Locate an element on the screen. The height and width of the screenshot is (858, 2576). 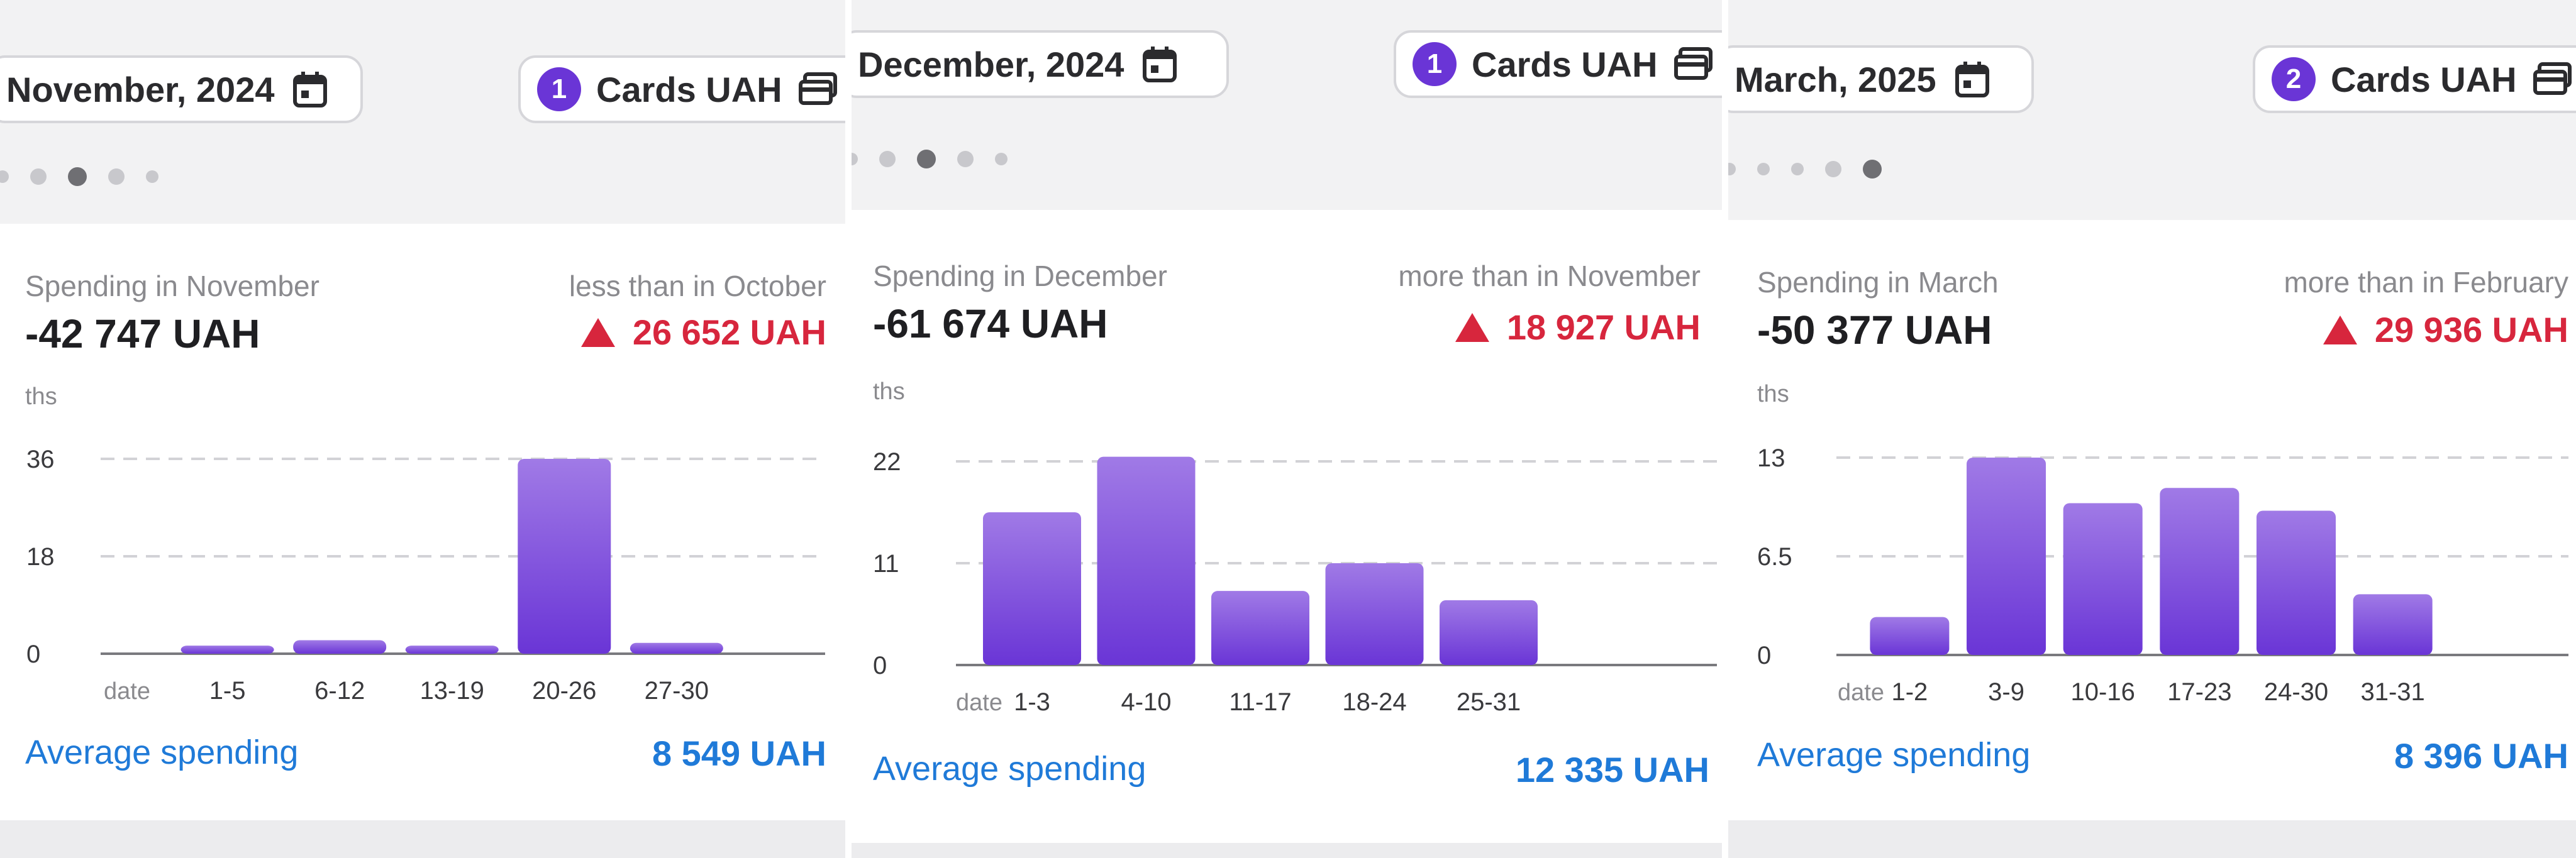
y-tick-label: 6.5 is located at coordinates (1774, 557).